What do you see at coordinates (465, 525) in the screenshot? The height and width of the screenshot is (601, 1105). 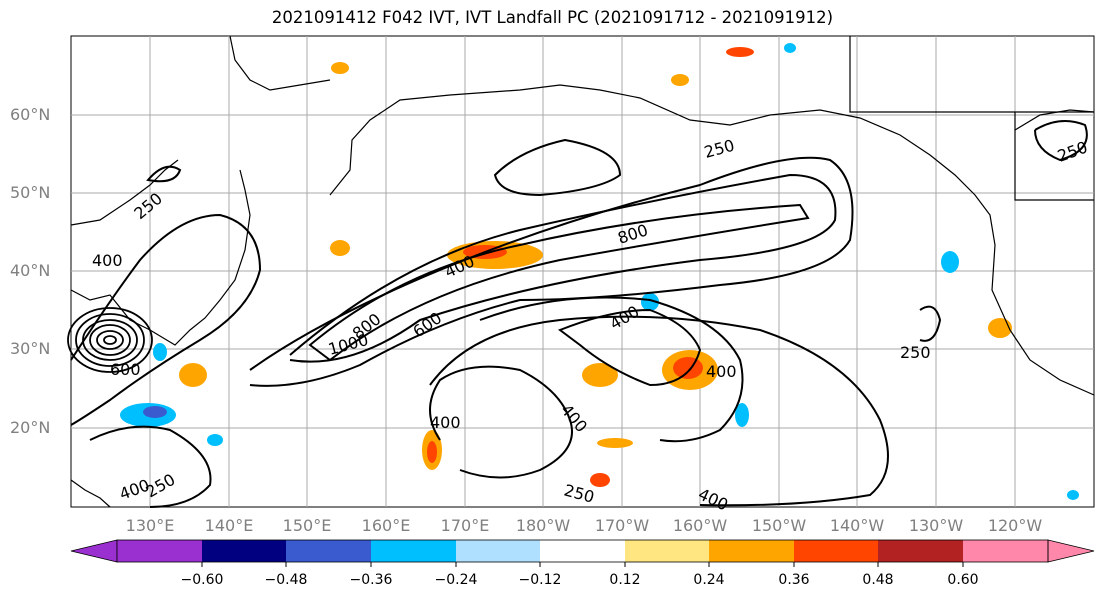 I see `lon-label: 170°E` at bounding box center [465, 525].